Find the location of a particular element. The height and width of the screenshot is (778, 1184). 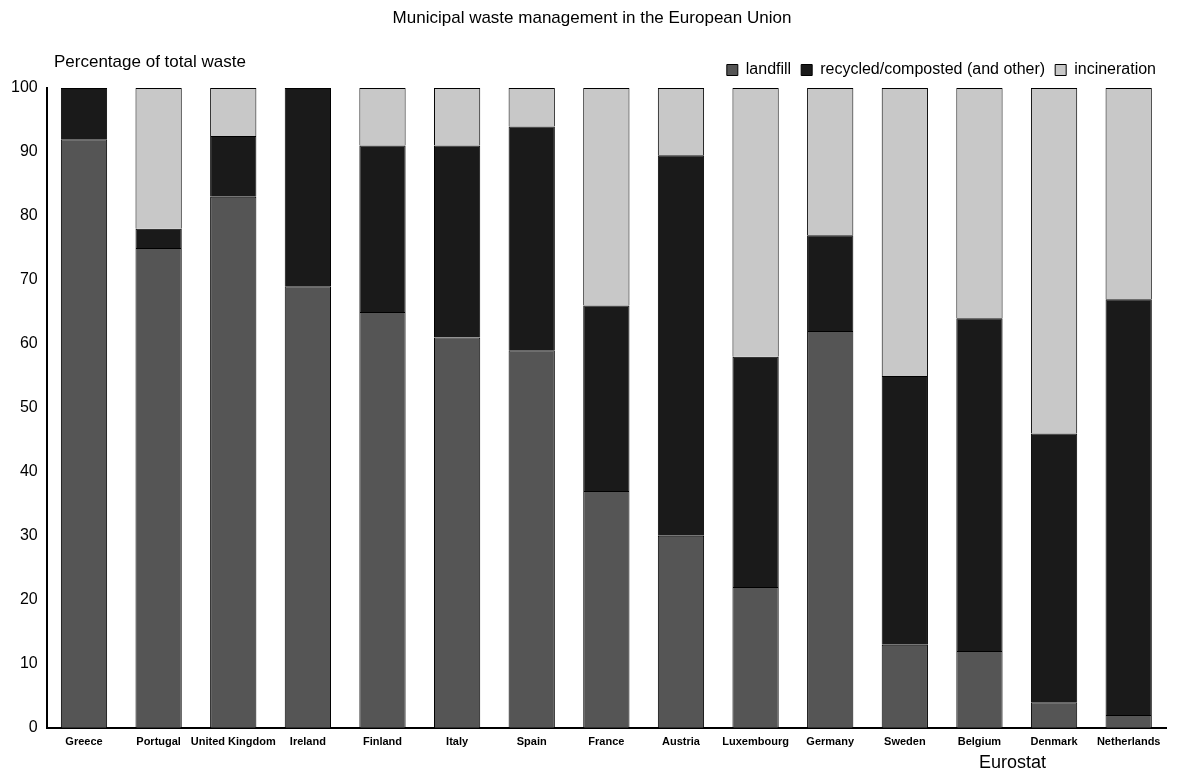

x-tick-label: Austria is located at coordinates (681, 741).